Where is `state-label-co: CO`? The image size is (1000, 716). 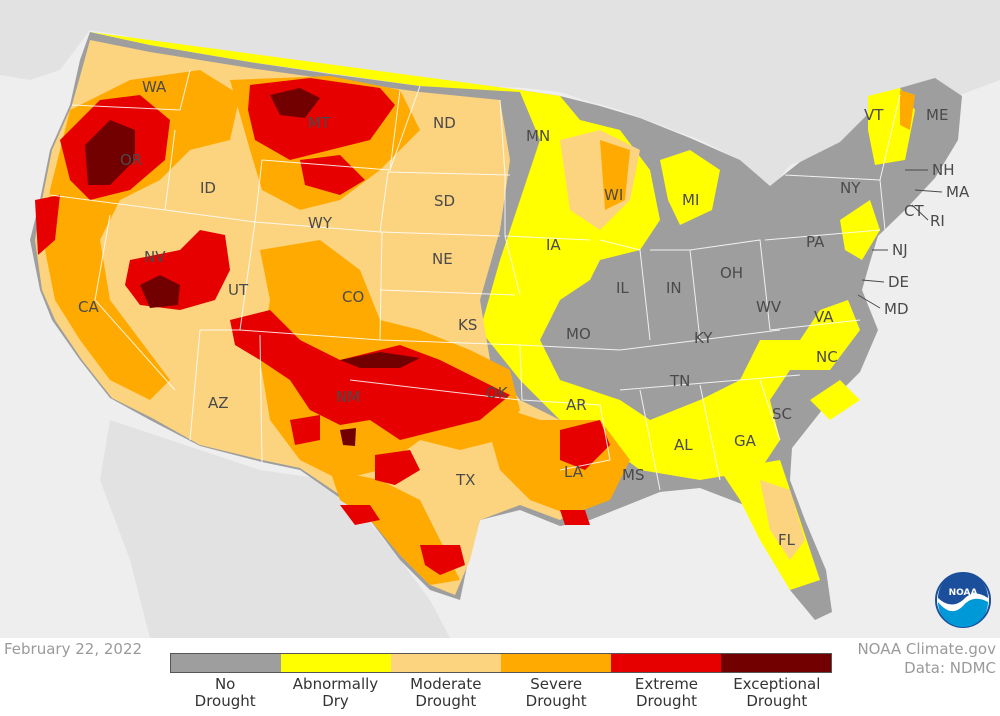 state-label-co: CO is located at coordinates (353, 297).